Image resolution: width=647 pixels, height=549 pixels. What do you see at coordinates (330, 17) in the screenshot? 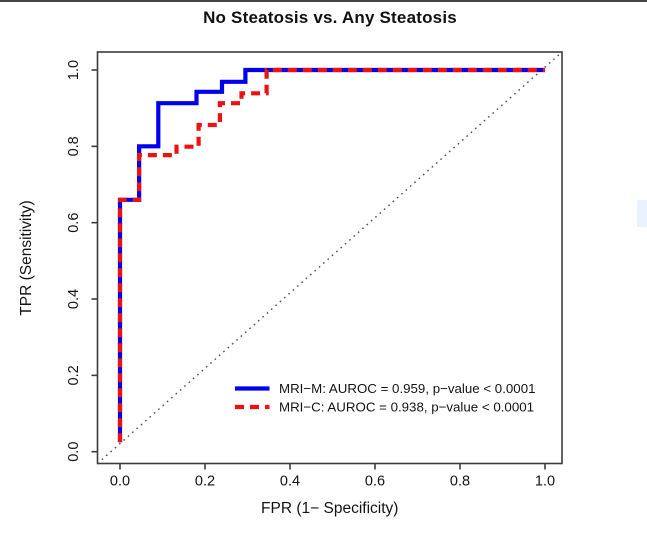
I see `chart-title: No Steatosis vs. Any Steatosis` at bounding box center [330, 17].